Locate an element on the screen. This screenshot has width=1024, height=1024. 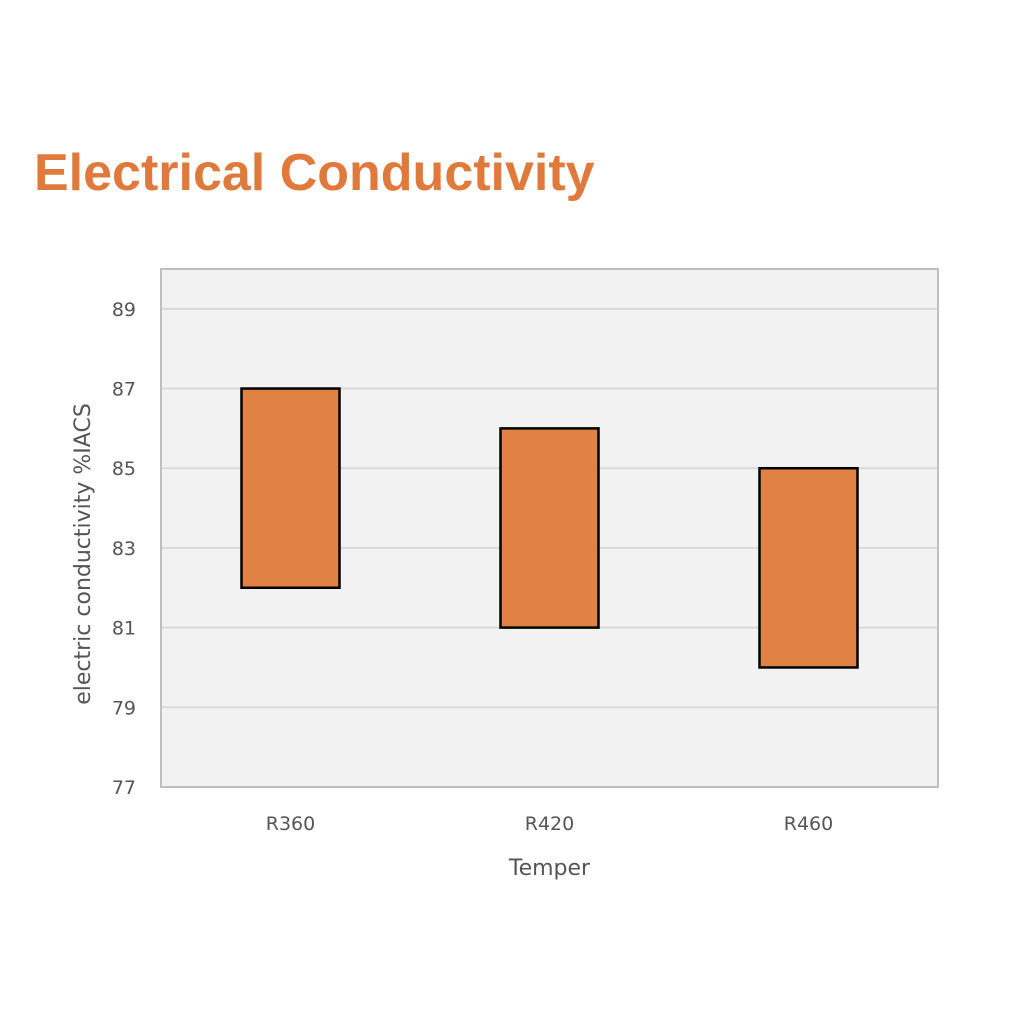
bar-r460 is located at coordinates (808, 567).